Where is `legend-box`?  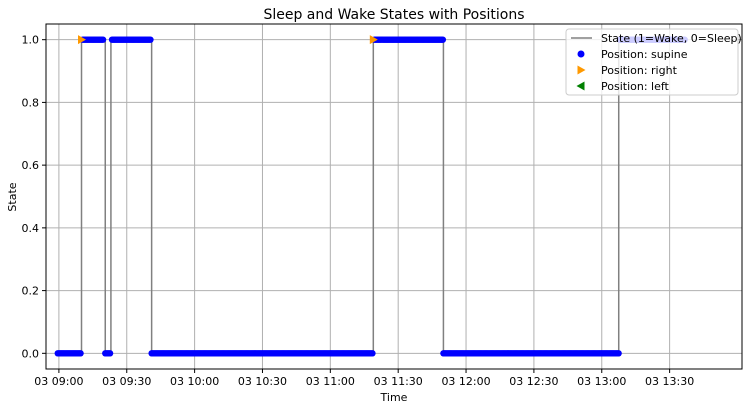
legend-box is located at coordinates (652, 62).